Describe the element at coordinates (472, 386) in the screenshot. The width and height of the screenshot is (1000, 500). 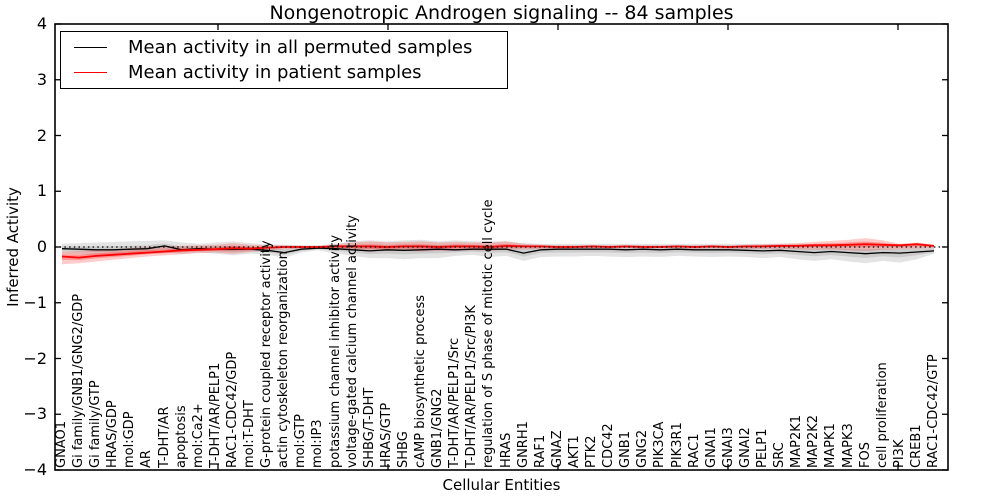
I see `x-tick-label: T-DHT/AR/PELP1/Src/PI3K` at that location.